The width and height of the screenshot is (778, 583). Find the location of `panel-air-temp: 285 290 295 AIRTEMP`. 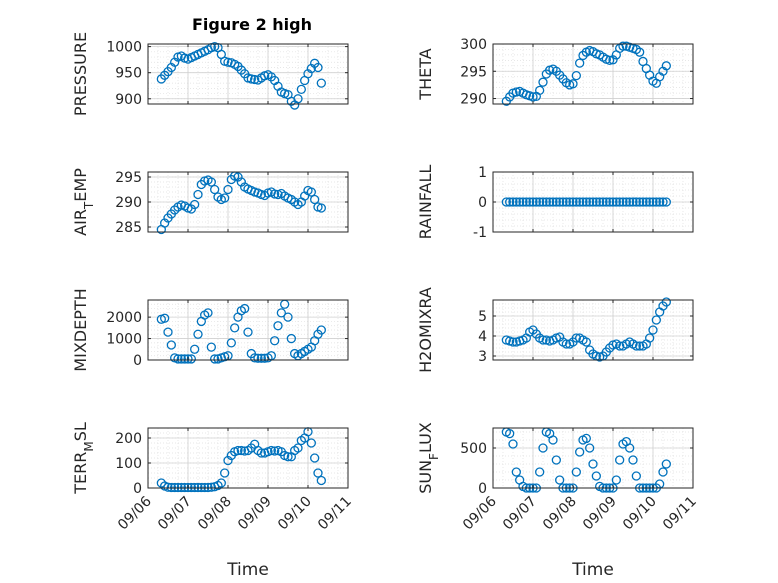

panel-air-temp: 285 290 295 AIRTEMP is located at coordinates (210, 202).